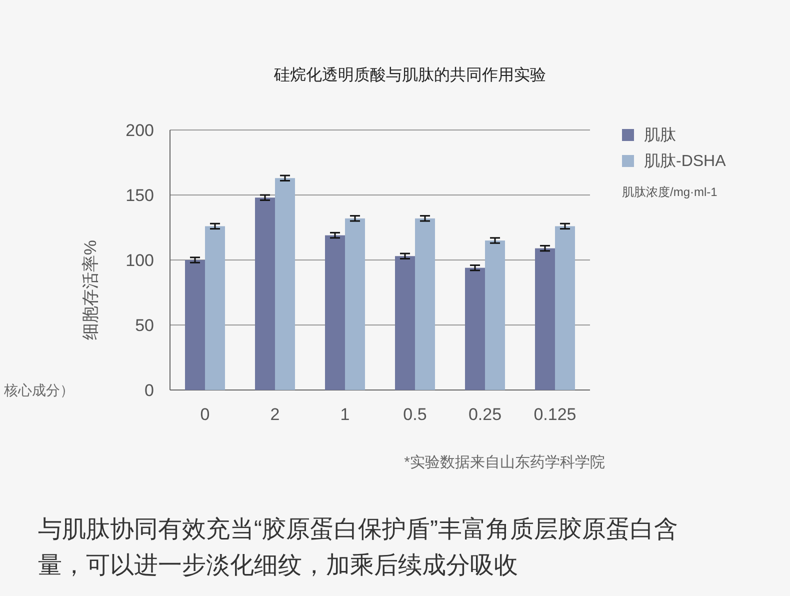 This screenshot has width=790, height=596. I want to click on x-tick-label: 0, so click(205, 414).